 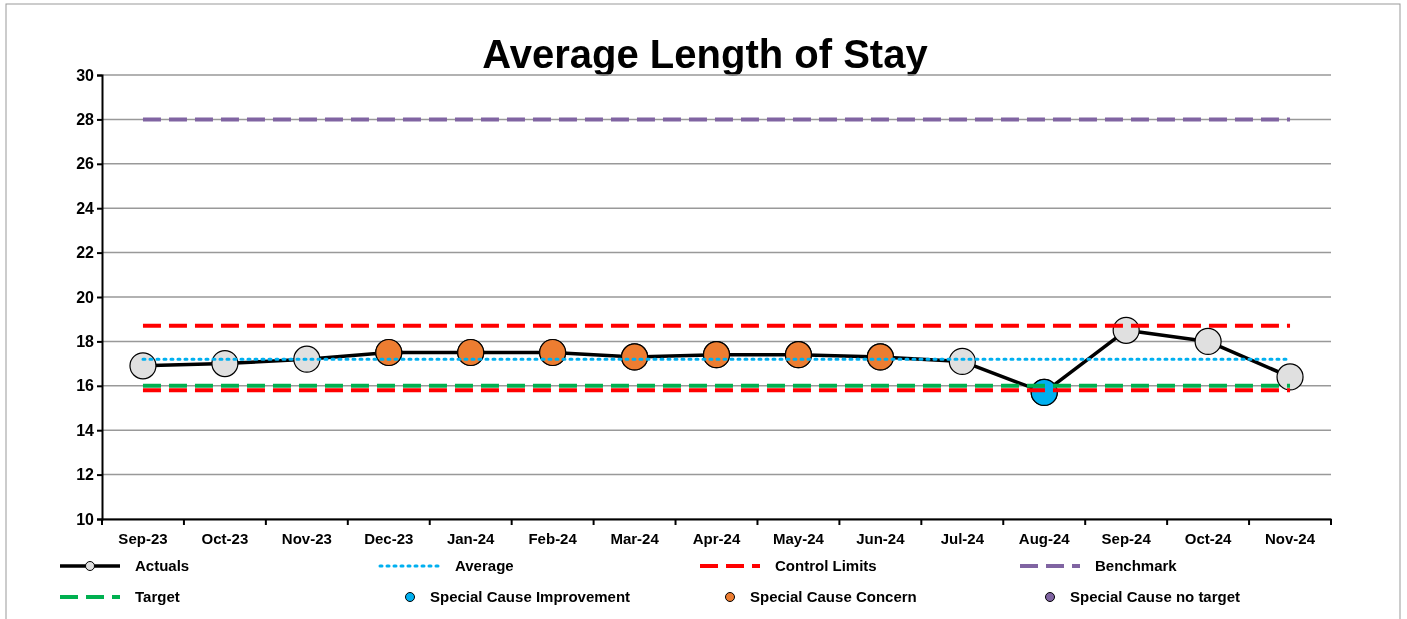 I want to click on x-tick-label: May-24, so click(x=799, y=538).